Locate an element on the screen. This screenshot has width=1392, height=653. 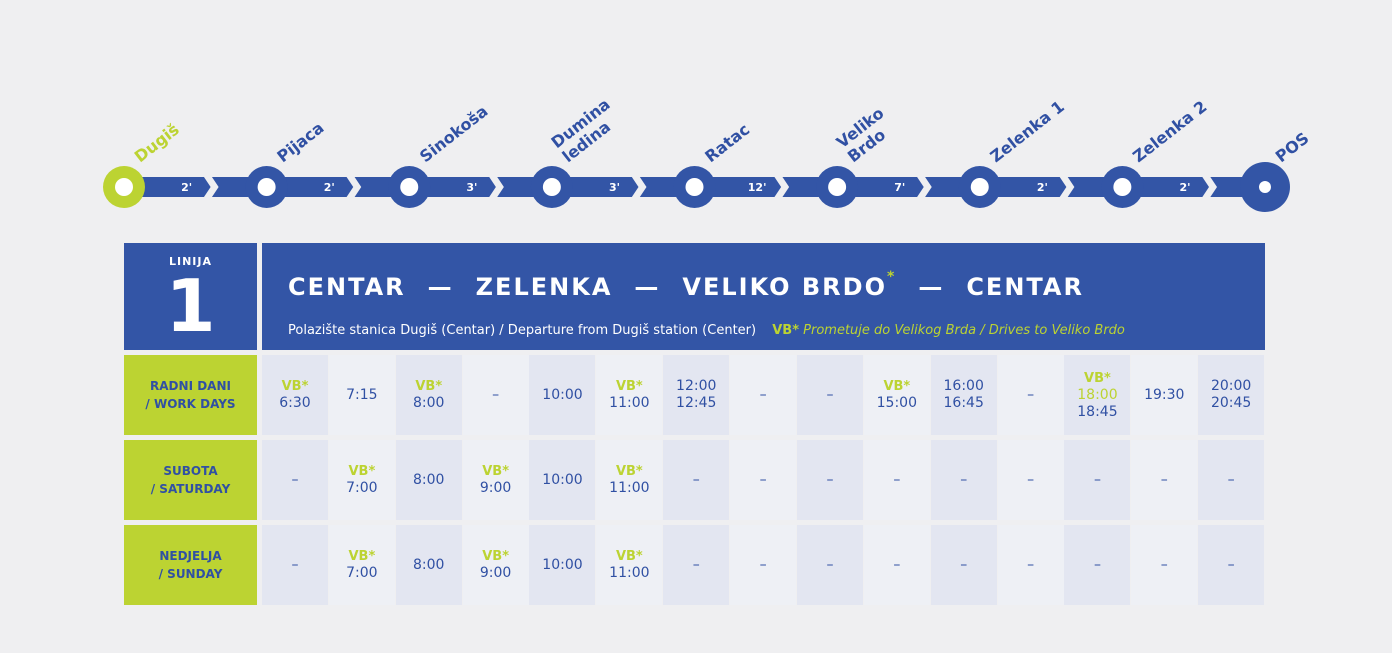
schedule-cell: VB* 8:00 is located at coordinates (428, 395).